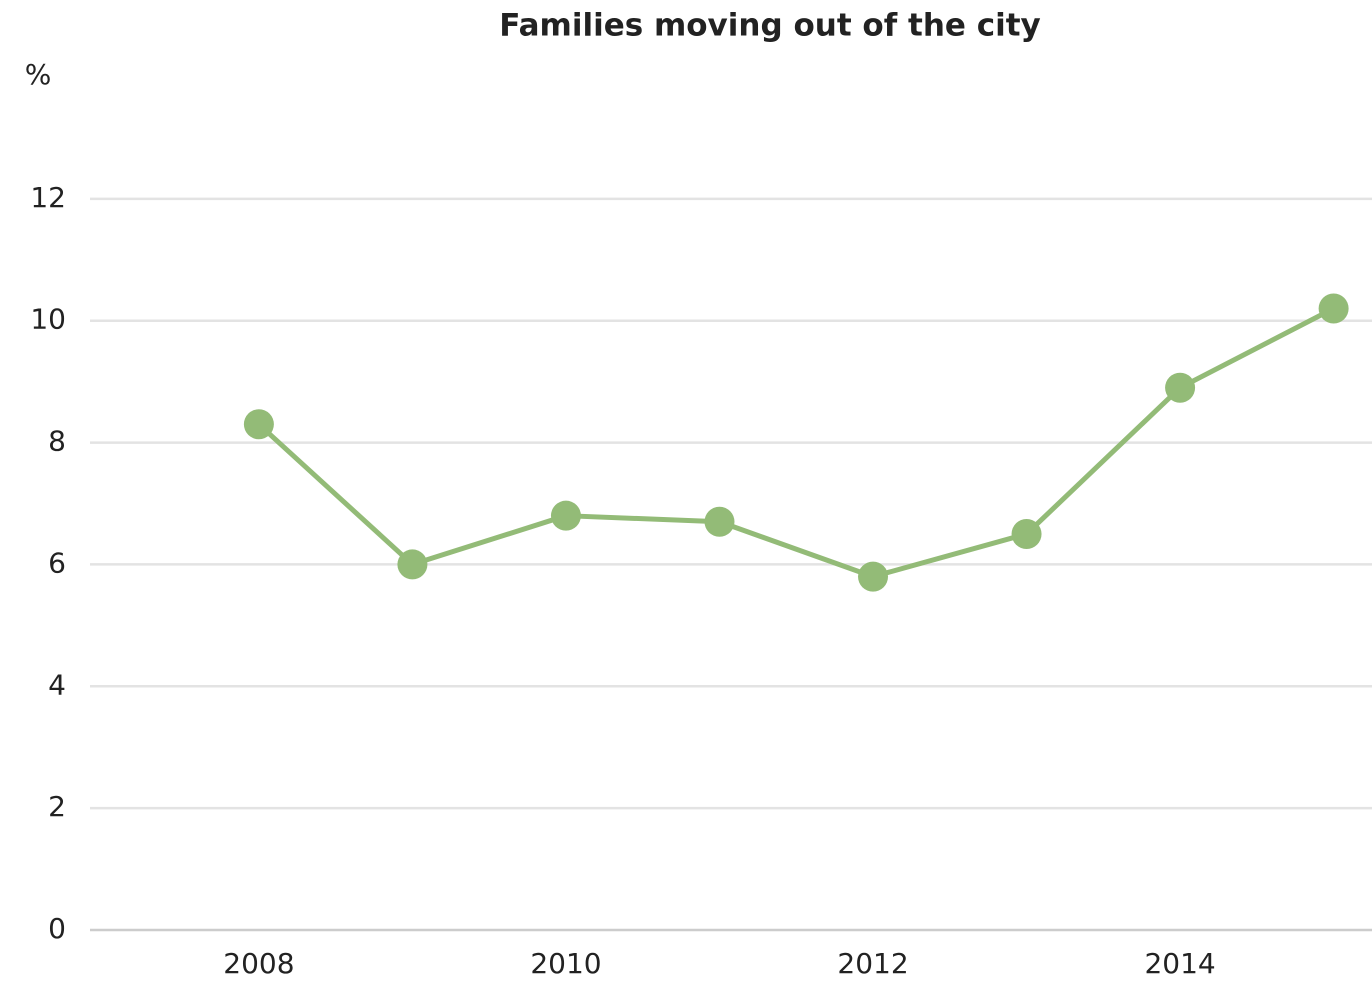 Image resolution: width=1372 pixels, height=987 pixels. I want to click on y-tick-label: 2, so click(57, 806).